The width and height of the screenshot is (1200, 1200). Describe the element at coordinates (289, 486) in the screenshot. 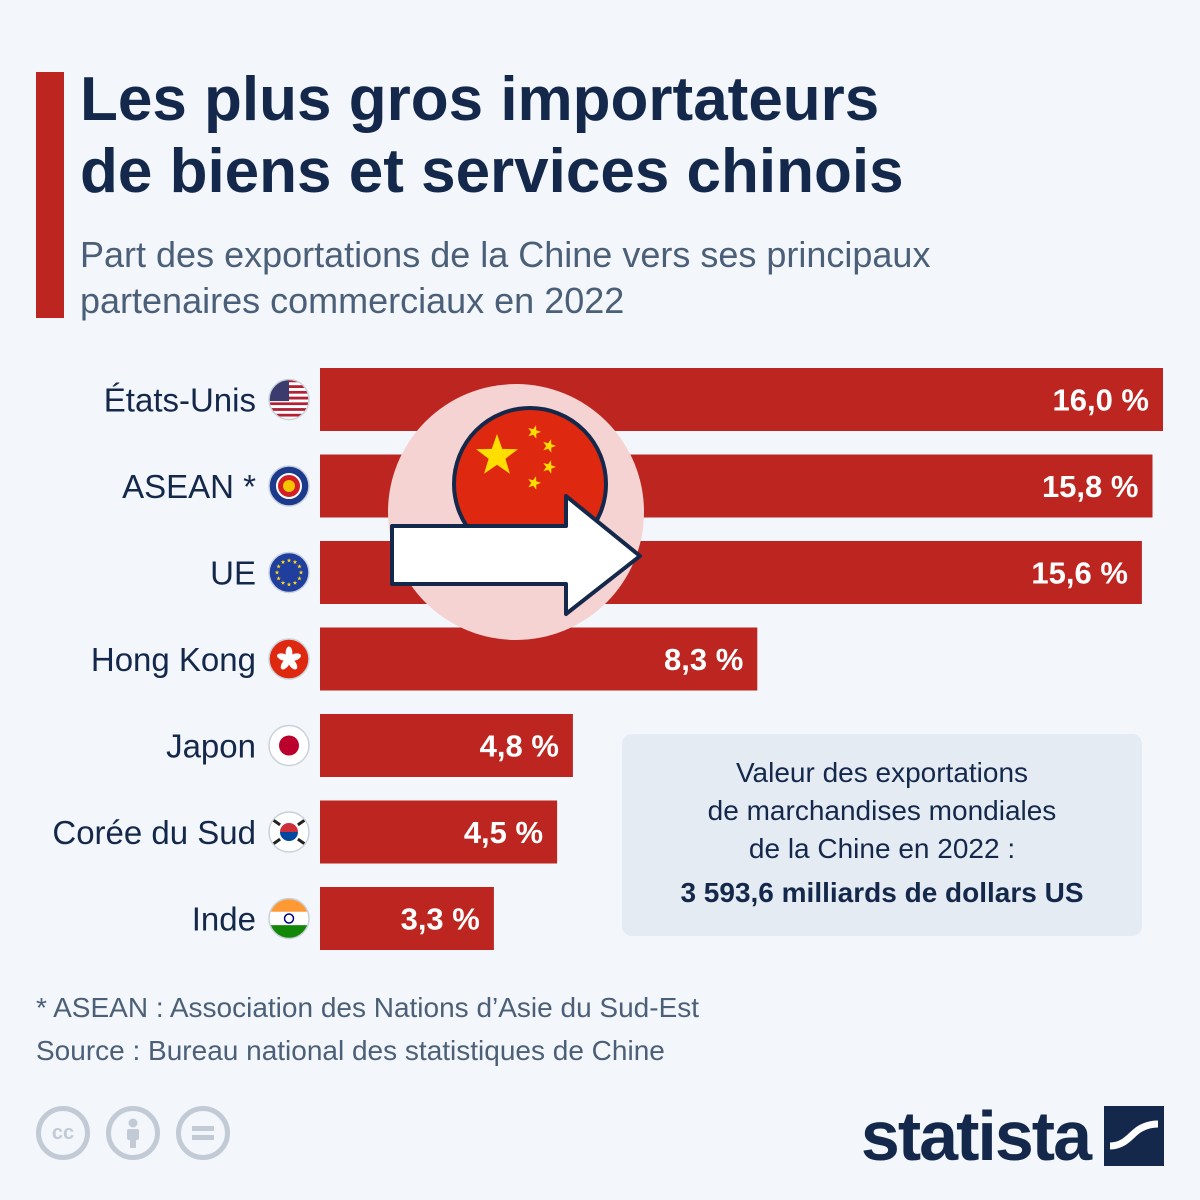

I see `asean-flag-icon` at that location.